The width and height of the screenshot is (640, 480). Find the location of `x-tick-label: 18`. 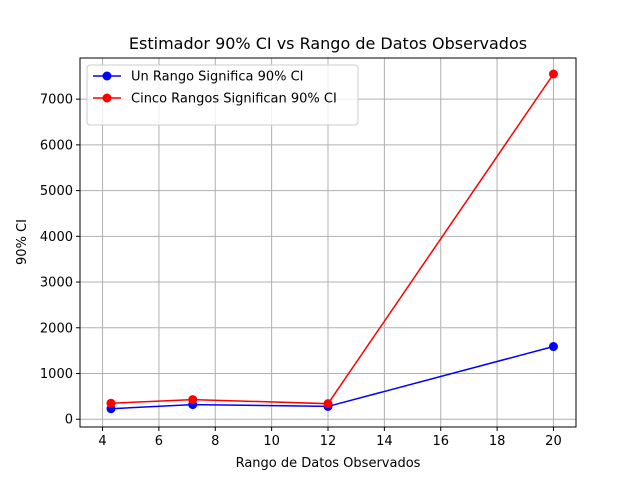

x-tick-label: 18 is located at coordinates (497, 441).